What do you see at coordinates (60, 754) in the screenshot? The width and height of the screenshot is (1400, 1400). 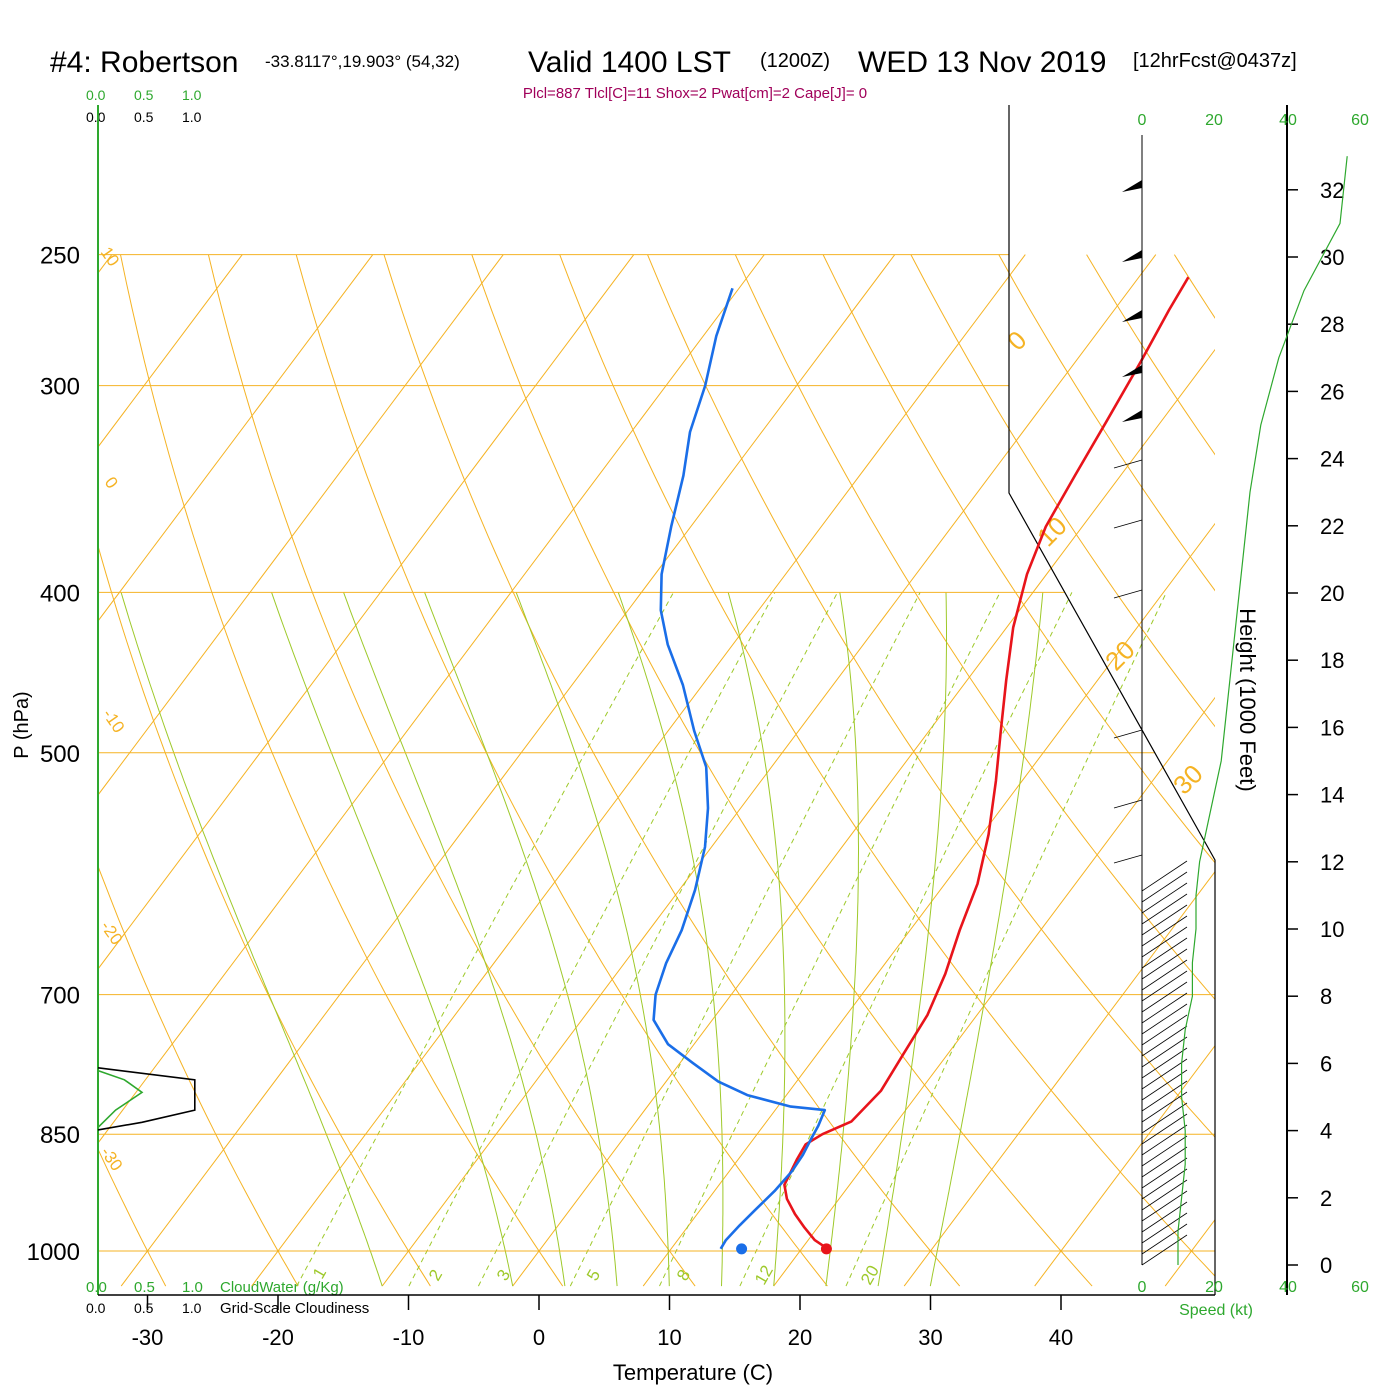 I see `pressure-tick-label: 500` at bounding box center [60, 754].